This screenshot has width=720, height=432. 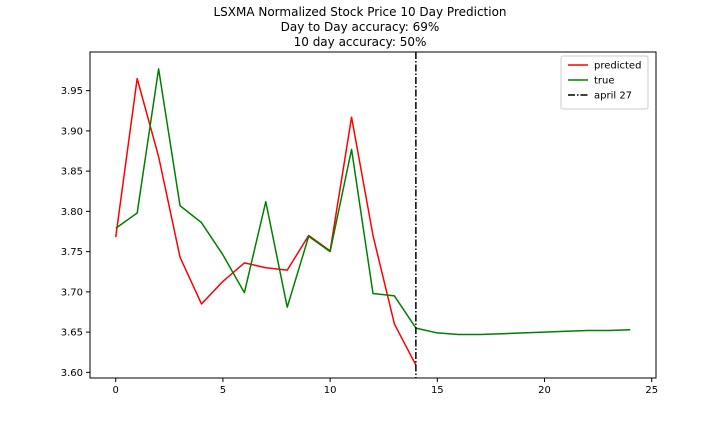 What do you see at coordinates (72, 252) in the screenshot?
I see `y-tick-label: 3.75` at bounding box center [72, 252].